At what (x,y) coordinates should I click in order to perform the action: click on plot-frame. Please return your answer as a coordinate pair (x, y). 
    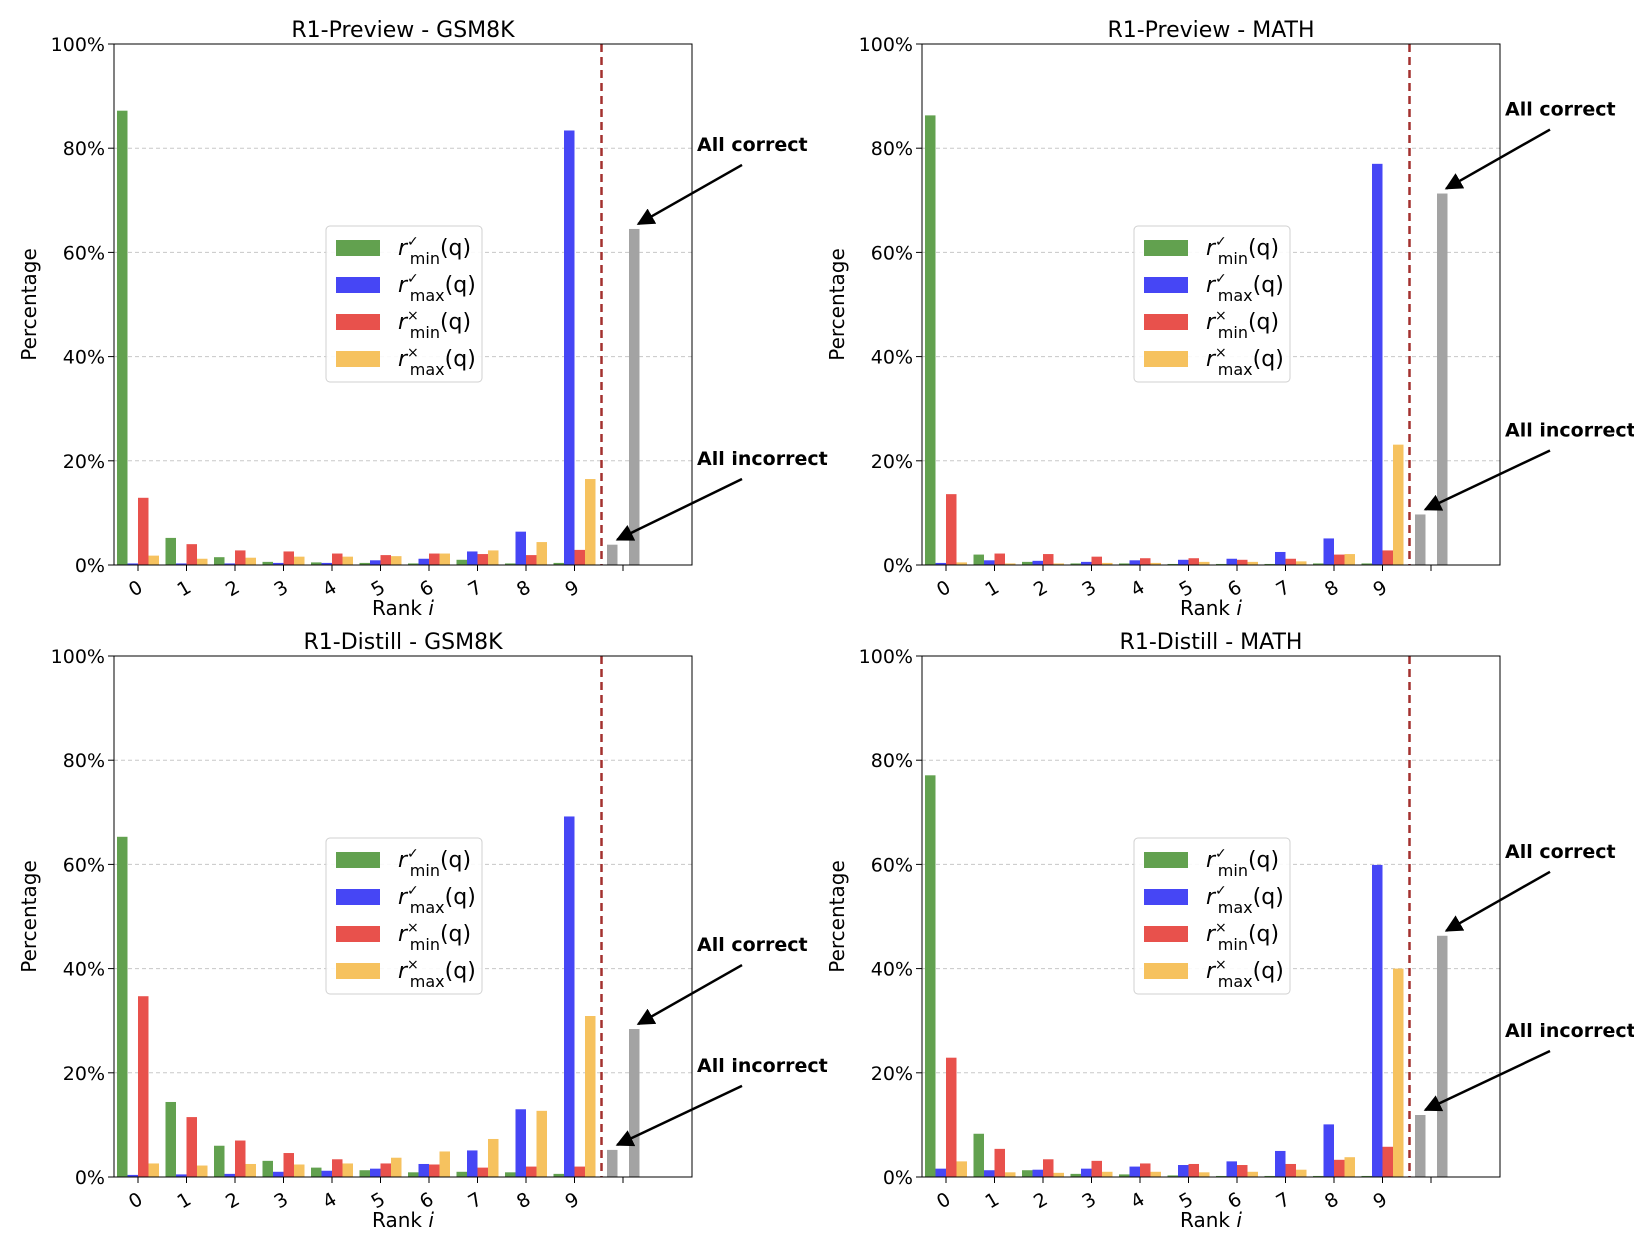
    Looking at the image, I should click on (1211, 304).